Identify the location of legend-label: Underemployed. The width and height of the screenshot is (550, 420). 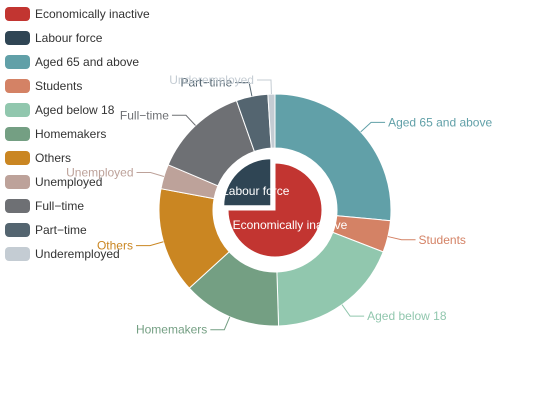
(77, 254).